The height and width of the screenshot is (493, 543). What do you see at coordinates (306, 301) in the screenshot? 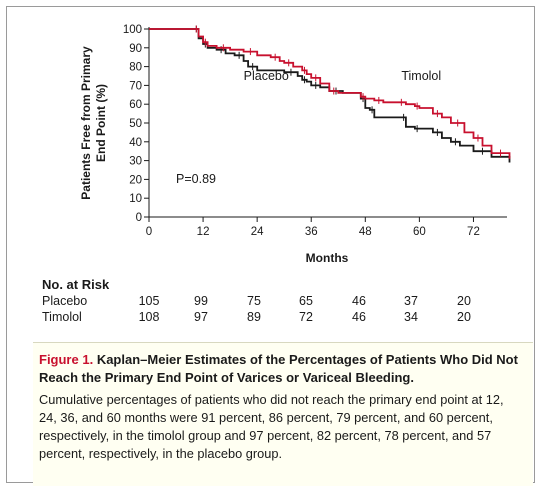
I see `risk-value: 65` at bounding box center [306, 301].